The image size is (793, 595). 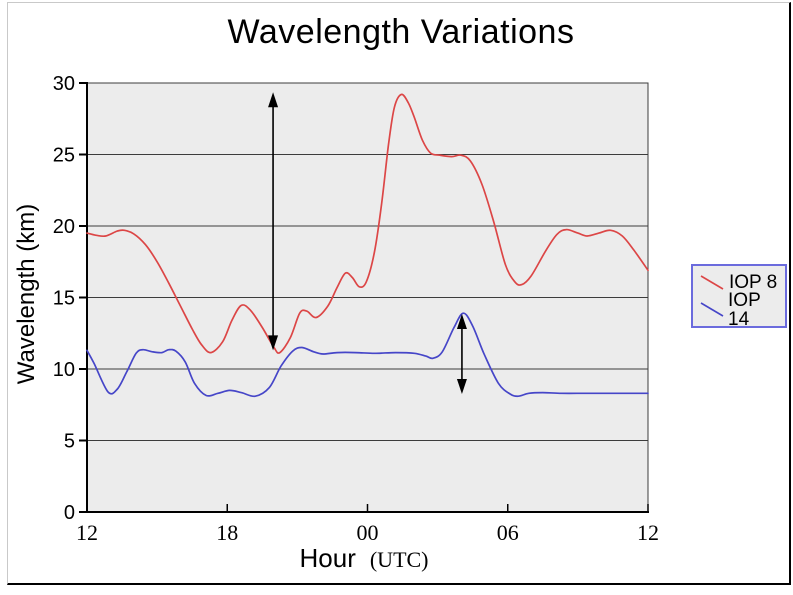 I want to click on x-axis-units-text: (UTC), so click(x=399, y=559).